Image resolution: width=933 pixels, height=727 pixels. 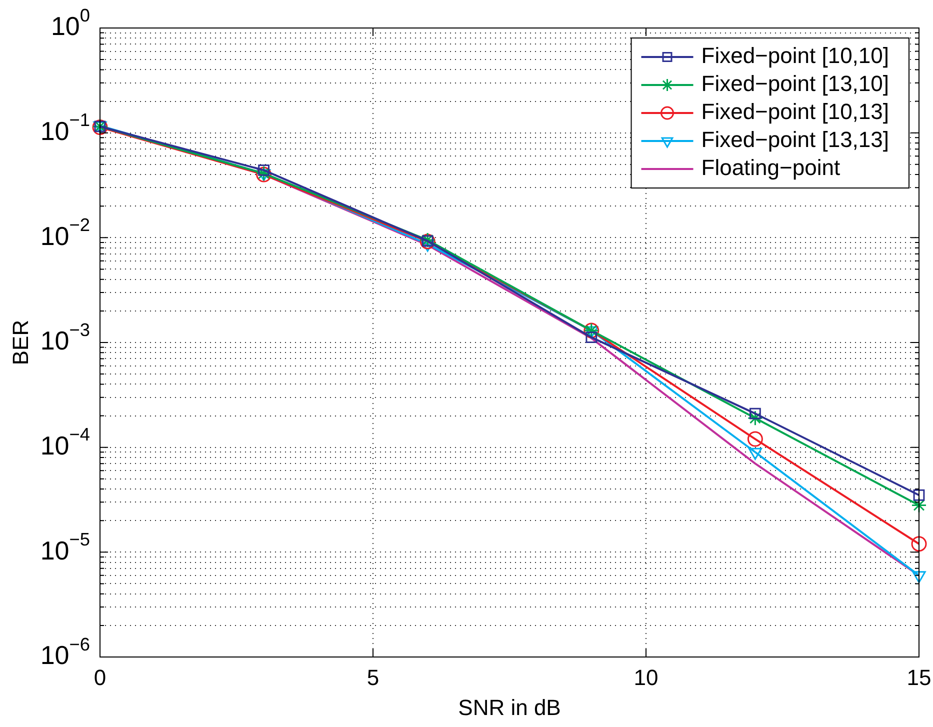 What do you see at coordinates (795, 111) in the screenshot?
I see `legend-label: Fixed−point [10,13]` at bounding box center [795, 111].